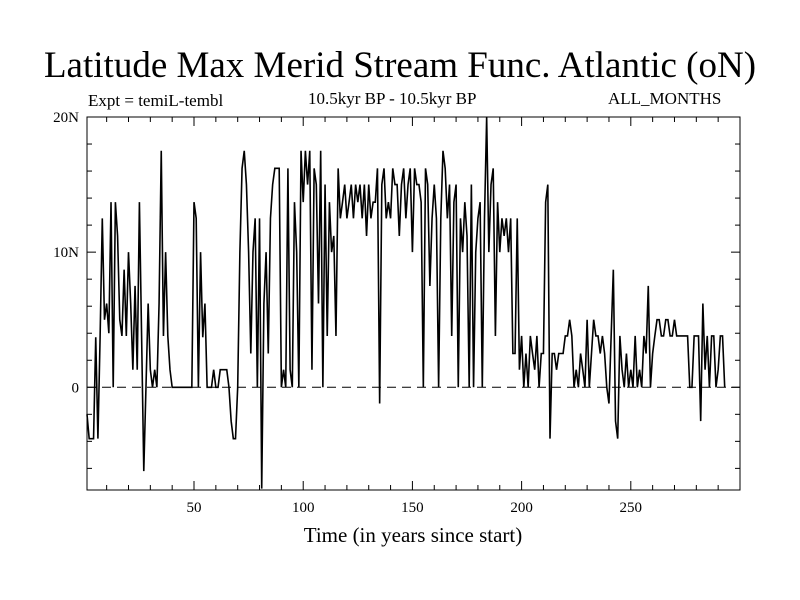 Image resolution: width=800 pixels, height=600 pixels. Describe the element at coordinates (156, 100) in the screenshot. I see `experiment-label: Expt = temiL-tembl` at that location.